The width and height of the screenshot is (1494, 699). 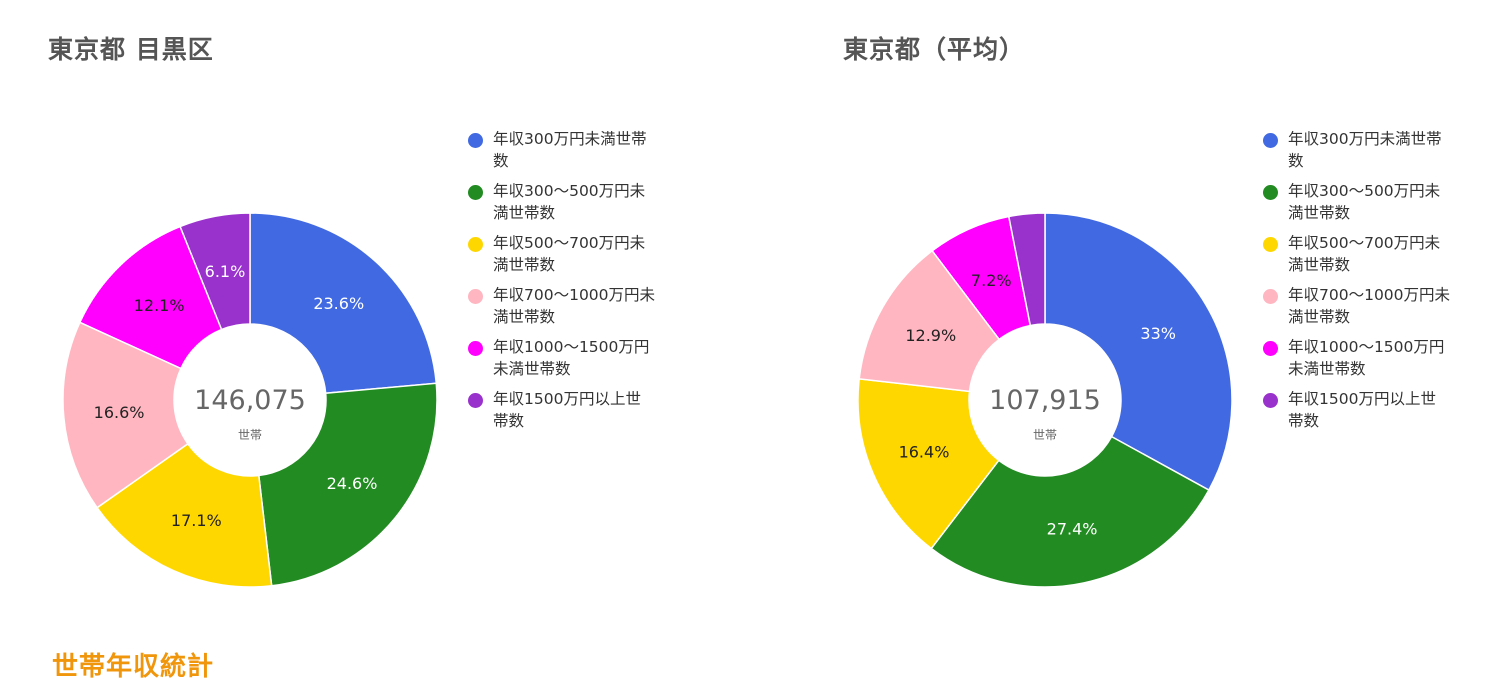 I want to click on section-title: 世帯年収統計, so click(x=133, y=667).